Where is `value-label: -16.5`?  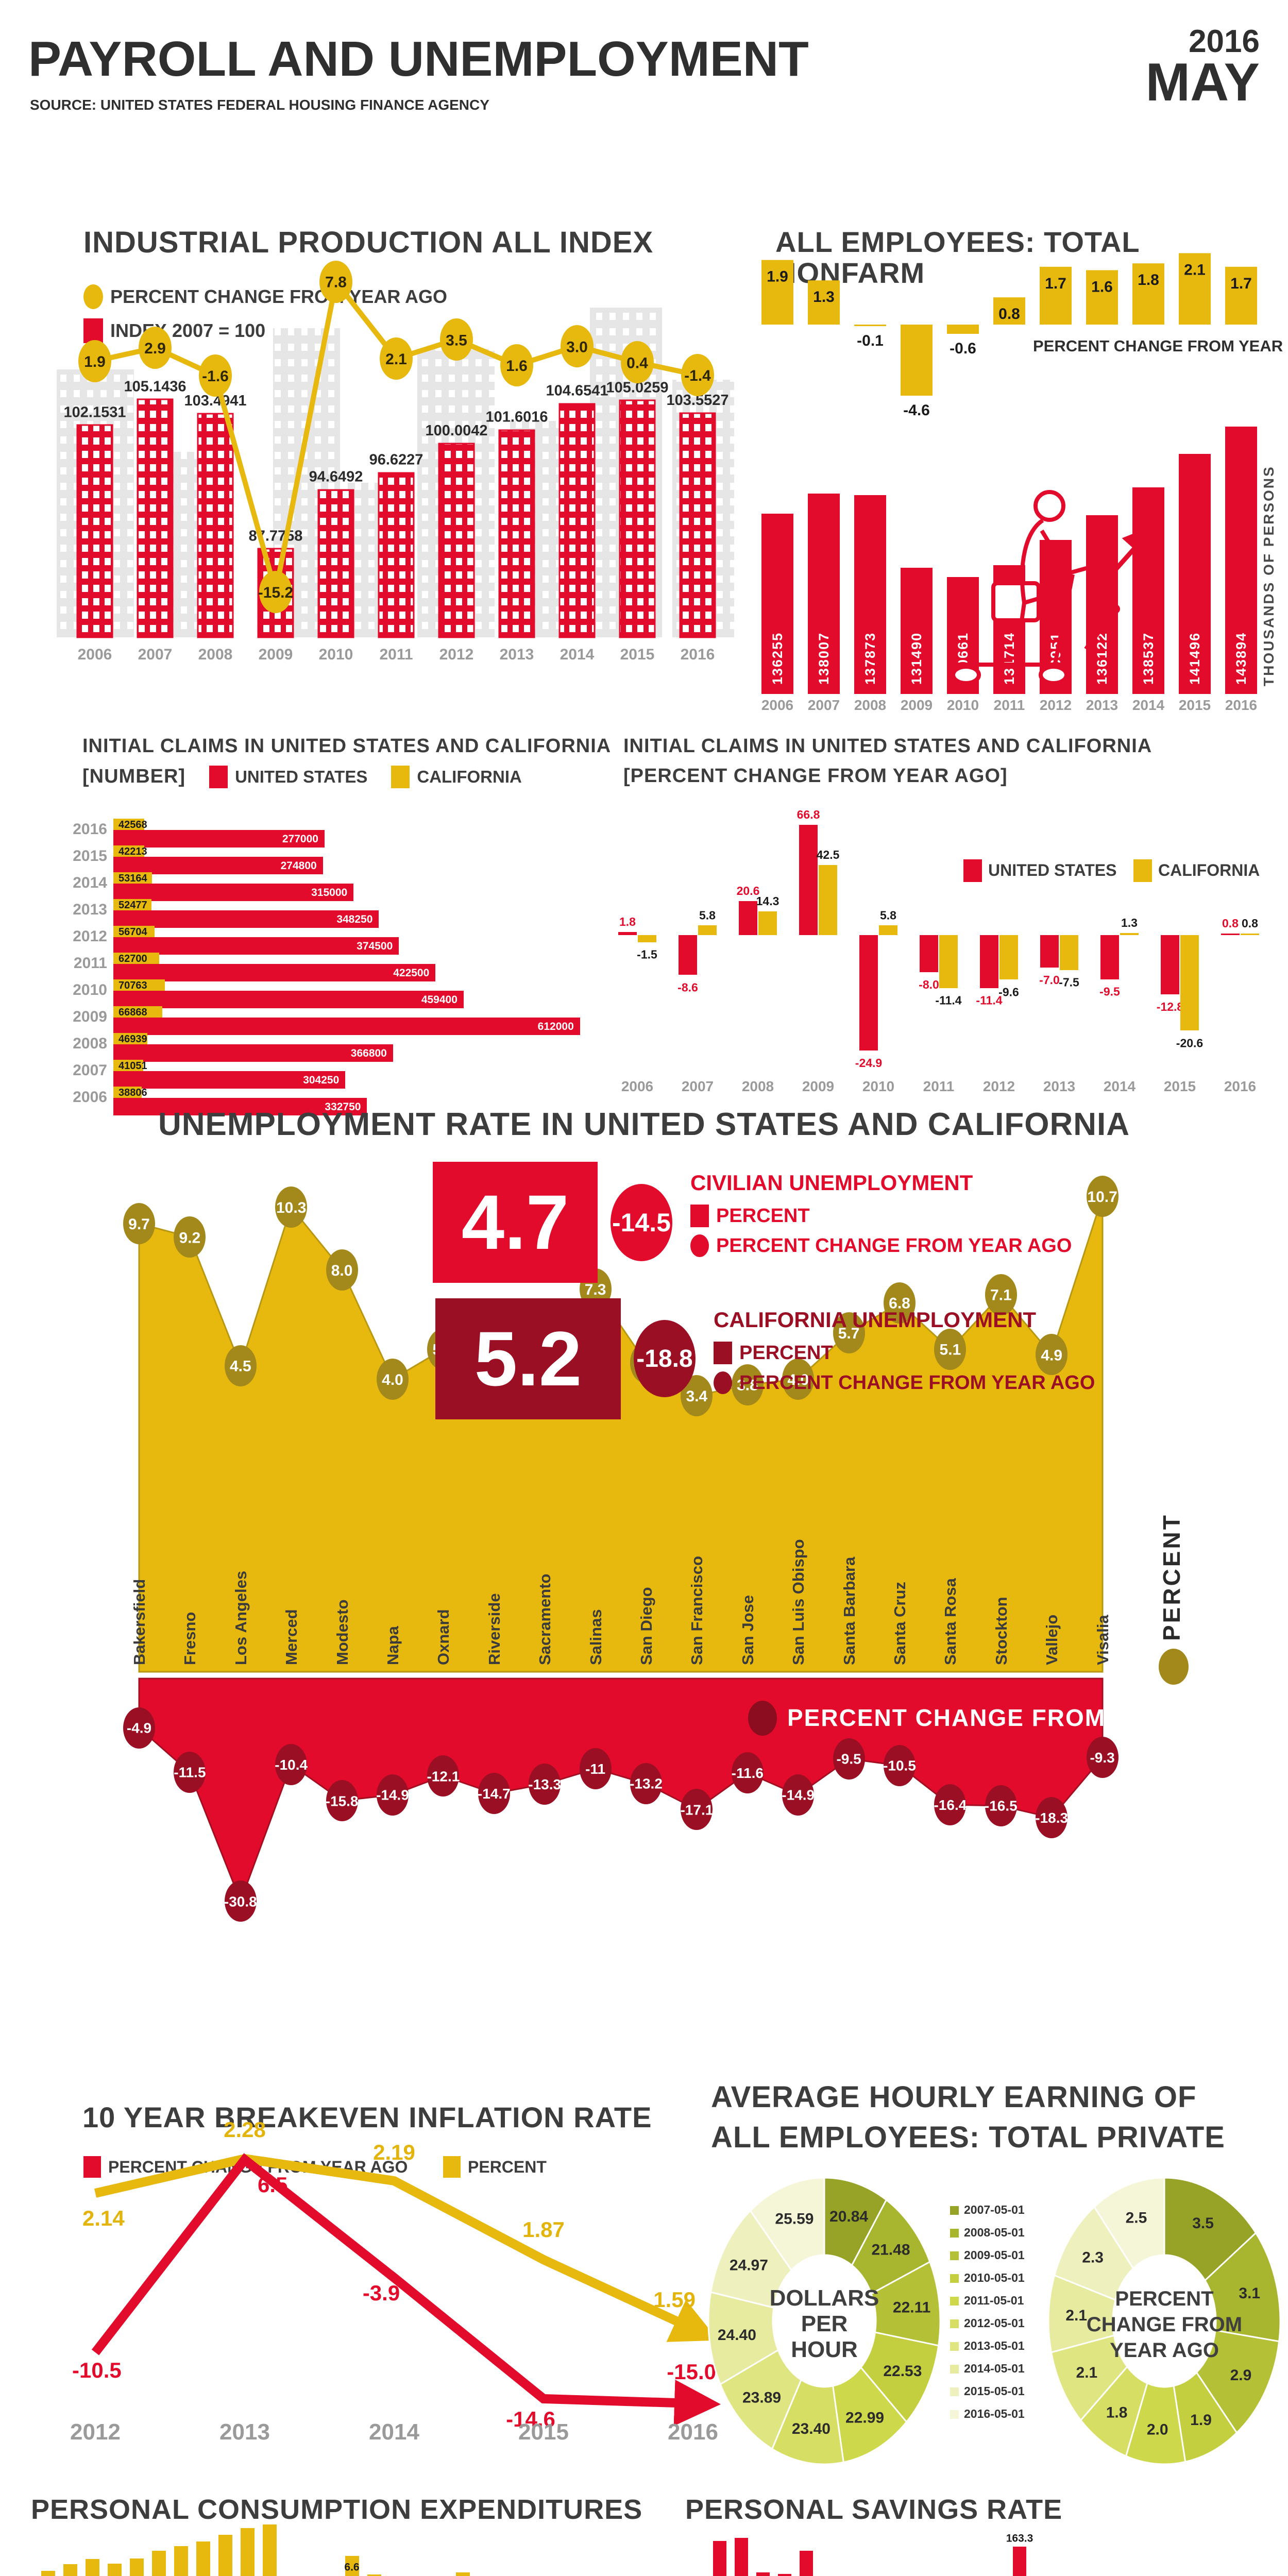
value-label: -16.5 is located at coordinates (1001, 1806).